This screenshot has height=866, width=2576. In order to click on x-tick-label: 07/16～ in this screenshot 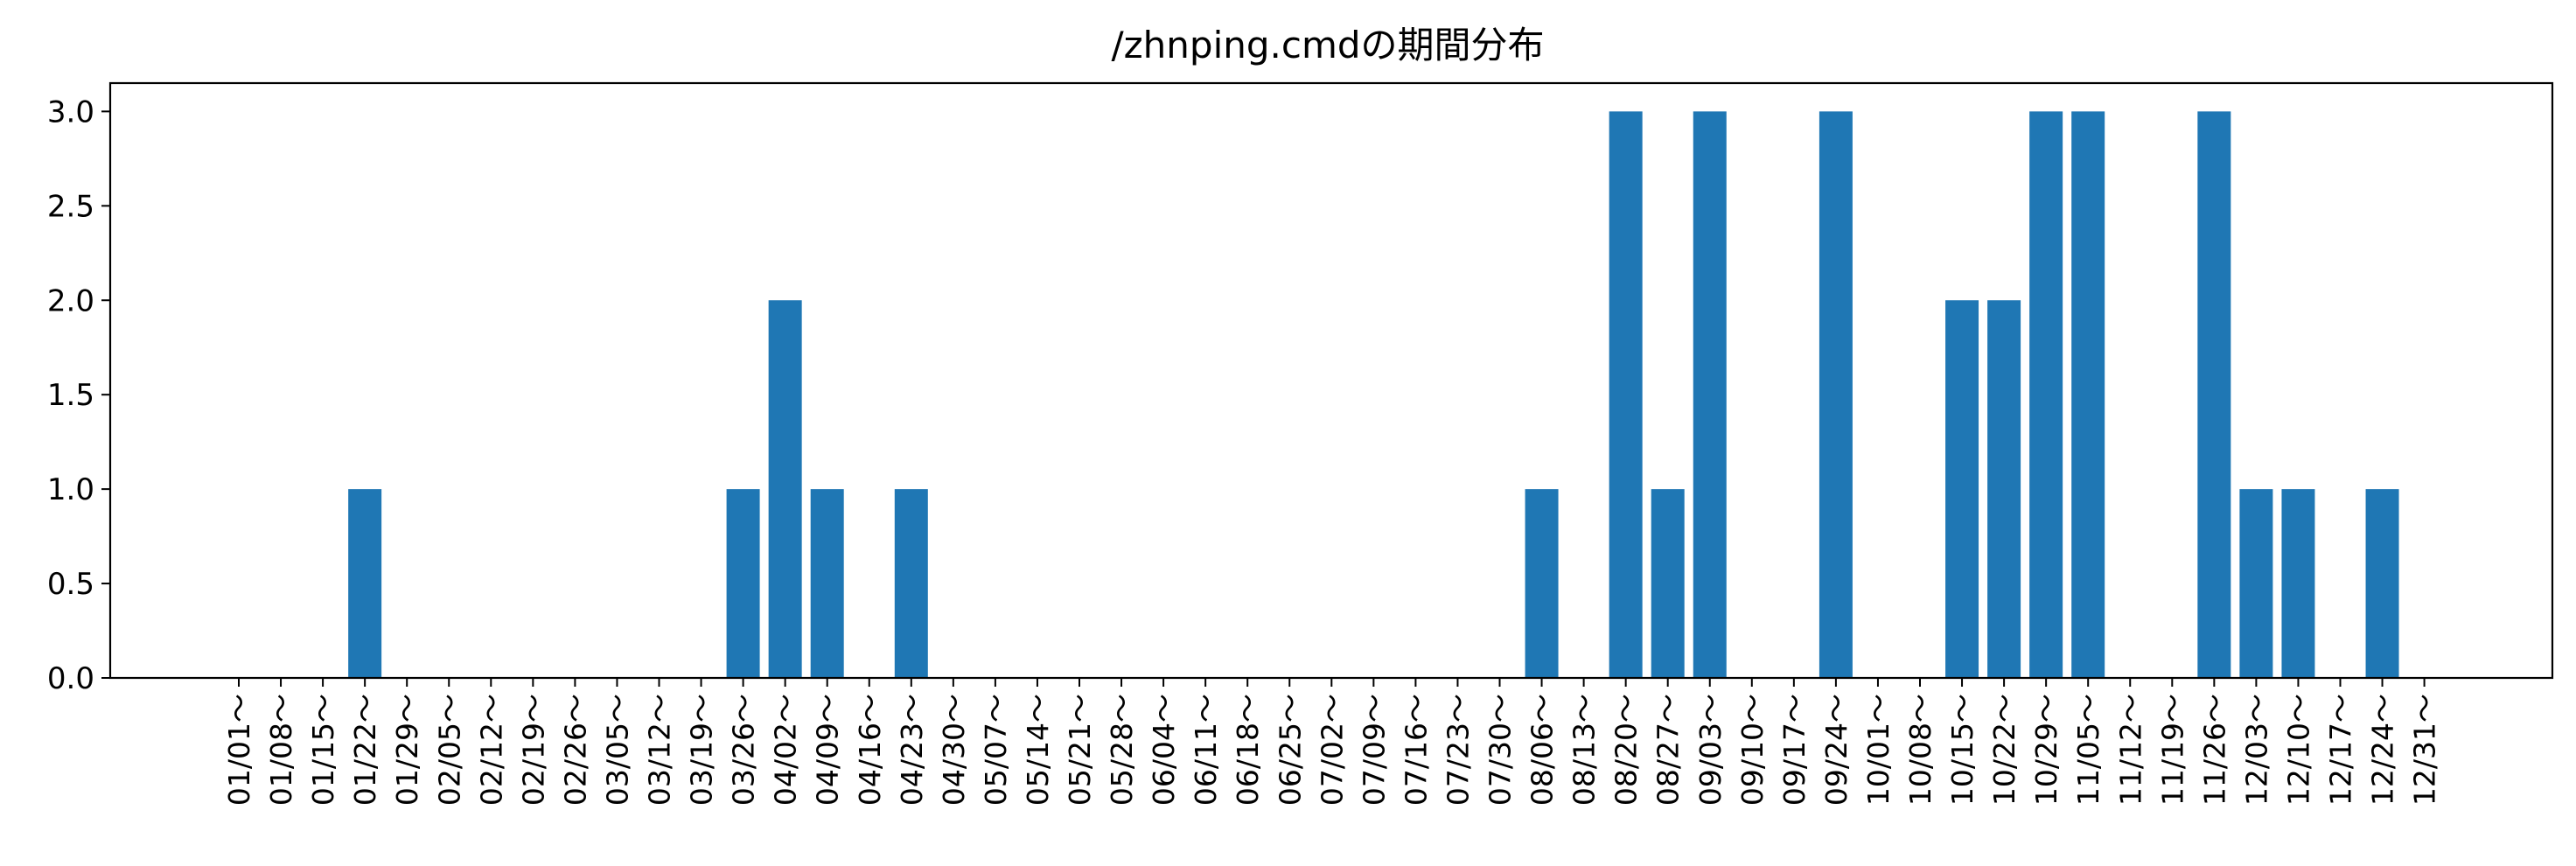, I will do `click(1416, 750)`.